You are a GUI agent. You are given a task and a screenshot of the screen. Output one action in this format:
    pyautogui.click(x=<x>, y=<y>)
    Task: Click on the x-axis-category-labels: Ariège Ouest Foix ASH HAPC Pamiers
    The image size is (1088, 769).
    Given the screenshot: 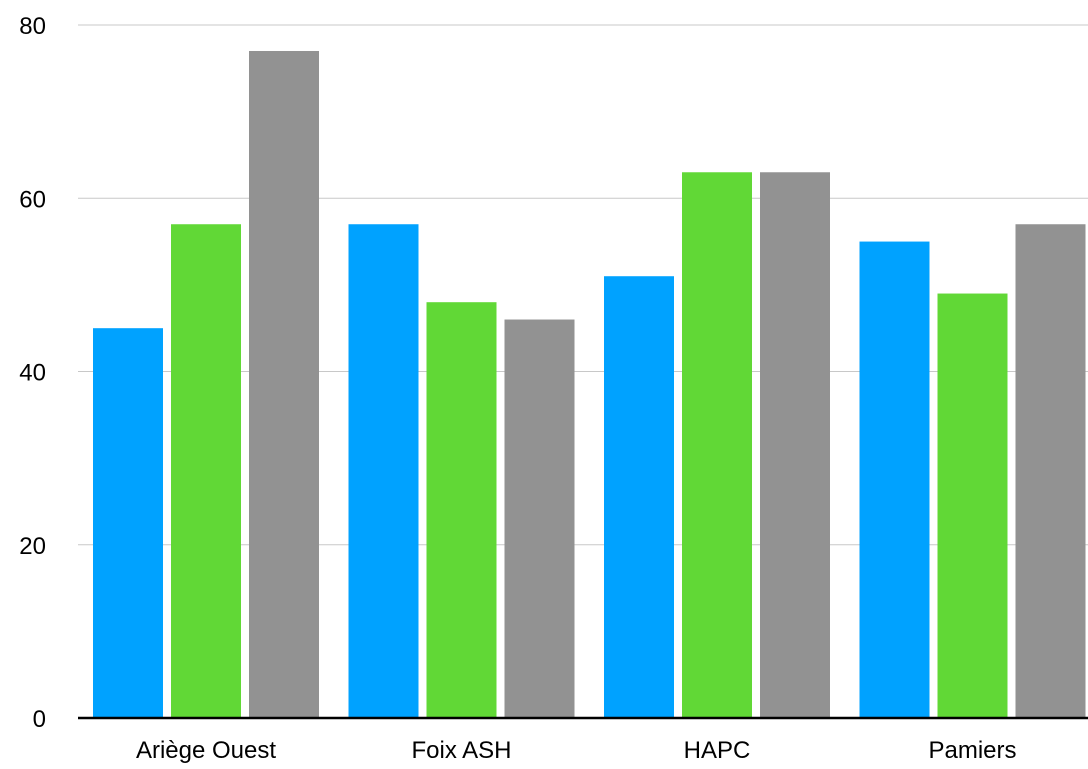 What is the action you would take?
    pyautogui.click(x=576, y=750)
    